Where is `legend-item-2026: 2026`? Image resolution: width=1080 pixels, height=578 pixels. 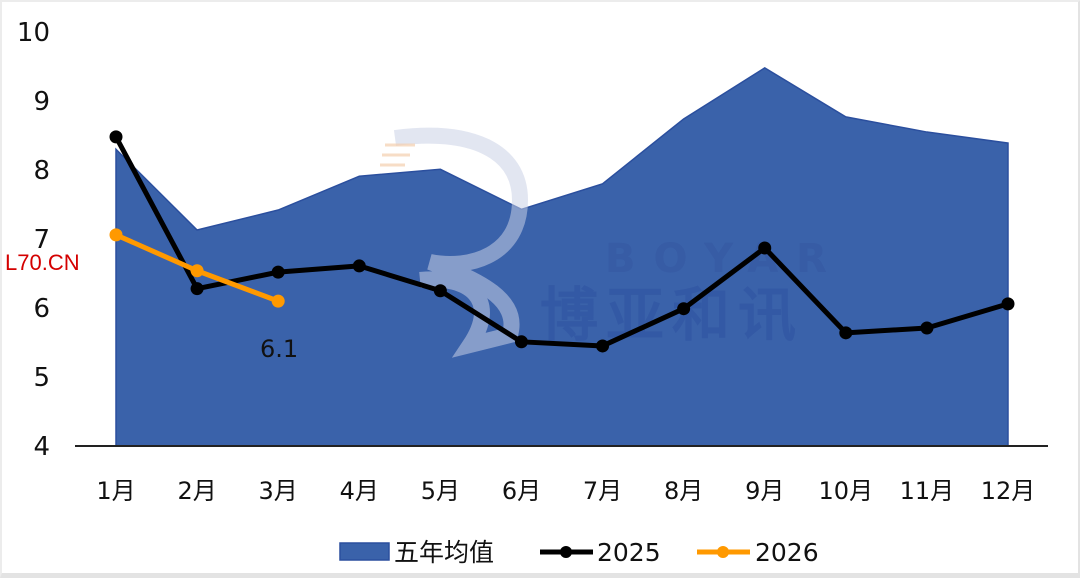 legend-item-2026: 2026 is located at coordinates (758, 552).